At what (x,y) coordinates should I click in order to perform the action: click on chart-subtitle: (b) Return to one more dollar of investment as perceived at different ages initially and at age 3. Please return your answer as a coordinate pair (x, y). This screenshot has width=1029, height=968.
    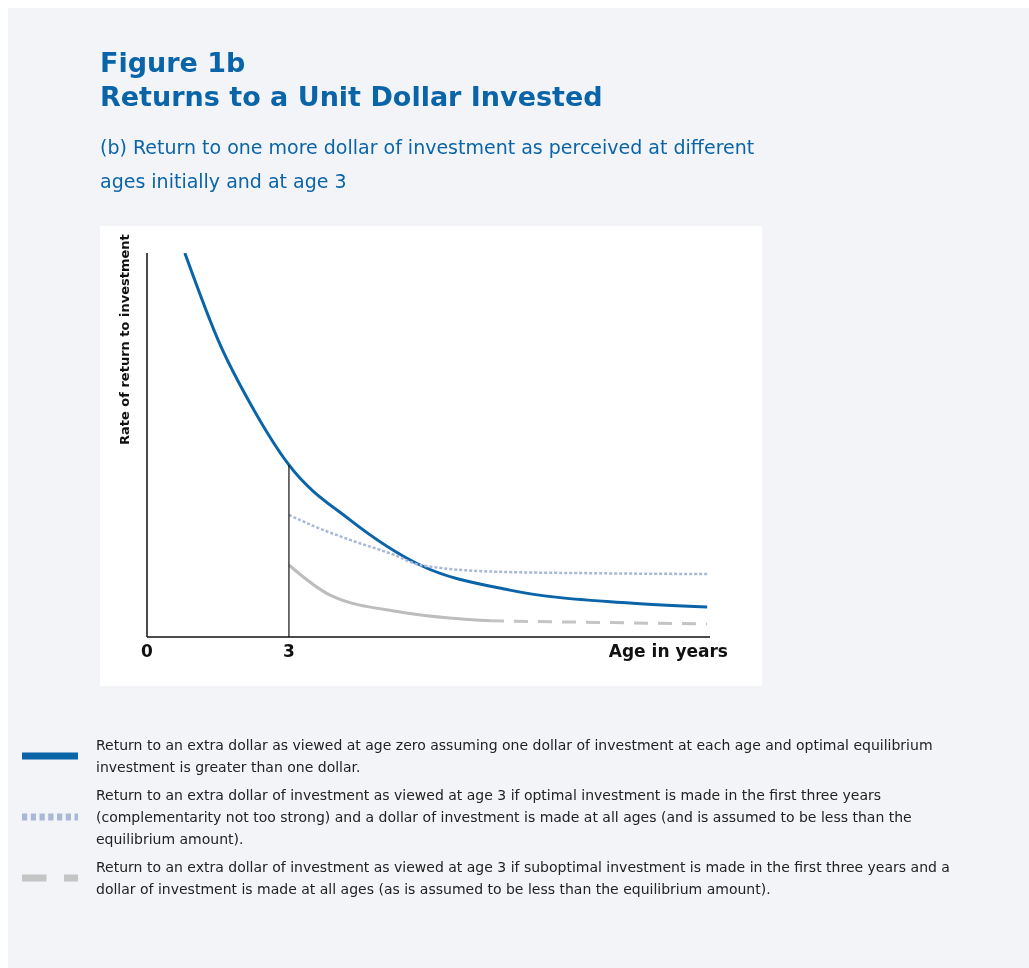
    Looking at the image, I should click on (428, 164).